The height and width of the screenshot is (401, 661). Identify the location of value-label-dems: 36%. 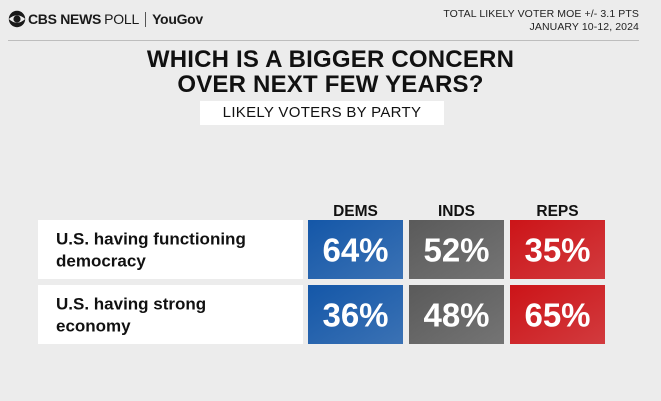
(355, 315).